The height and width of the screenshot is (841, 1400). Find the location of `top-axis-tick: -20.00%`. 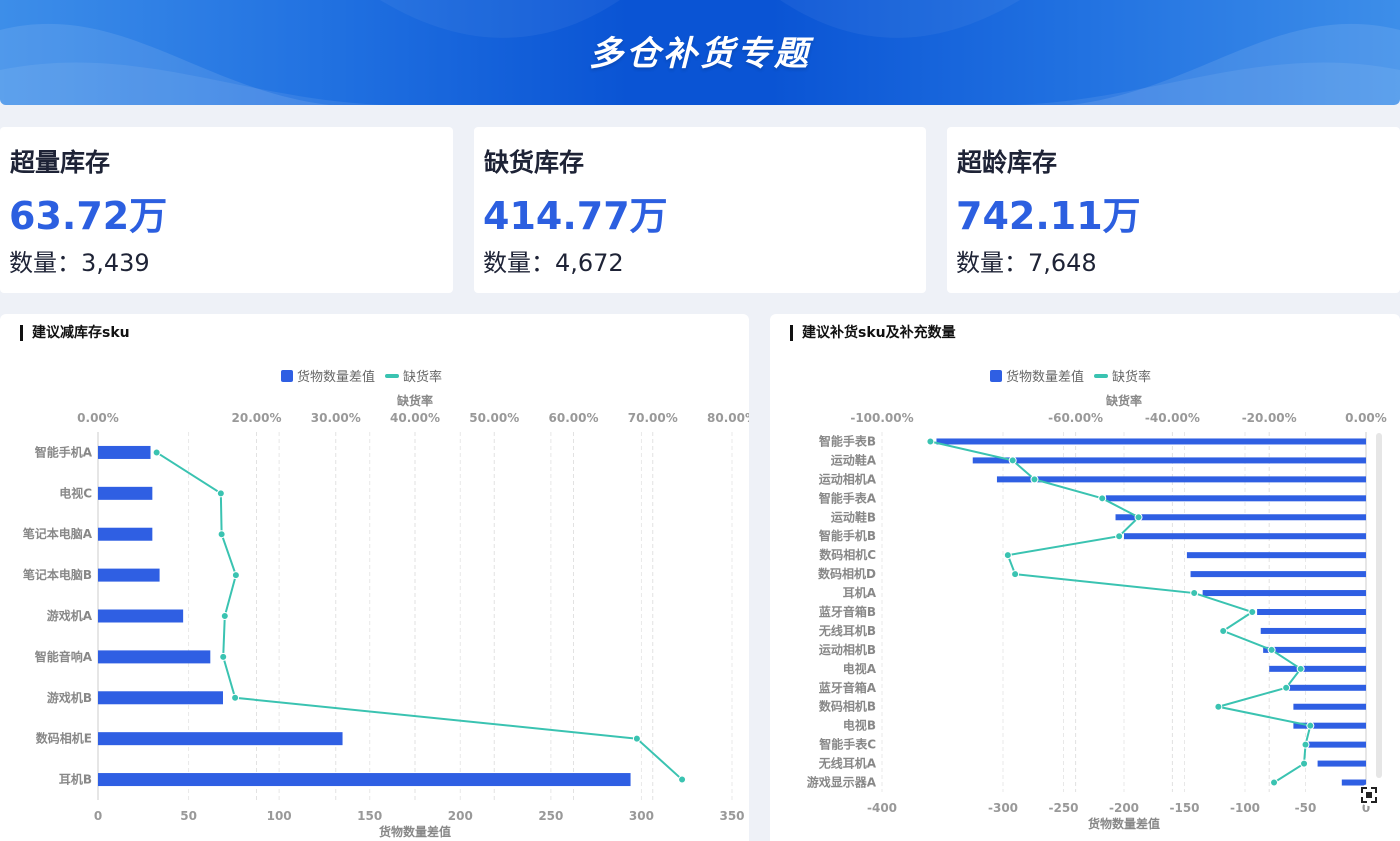

top-axis-tick: -20.00% is located at coordinates (1269, 418).